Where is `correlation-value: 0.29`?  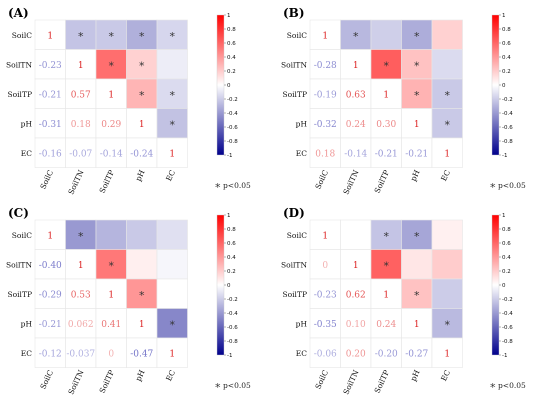 correlation-value: 0.29 is located at coordinates (111, 125).